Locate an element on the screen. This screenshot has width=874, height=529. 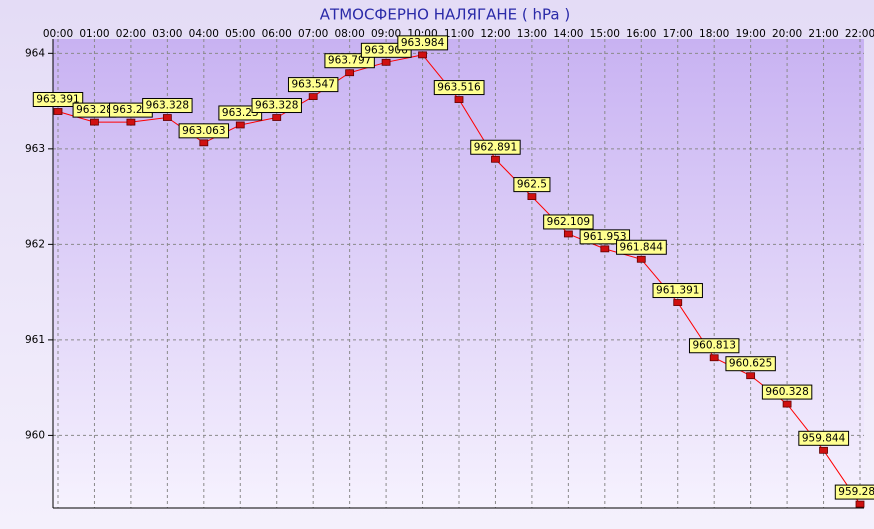
y-tick-label: 960 is located at coordinates (35, 435).